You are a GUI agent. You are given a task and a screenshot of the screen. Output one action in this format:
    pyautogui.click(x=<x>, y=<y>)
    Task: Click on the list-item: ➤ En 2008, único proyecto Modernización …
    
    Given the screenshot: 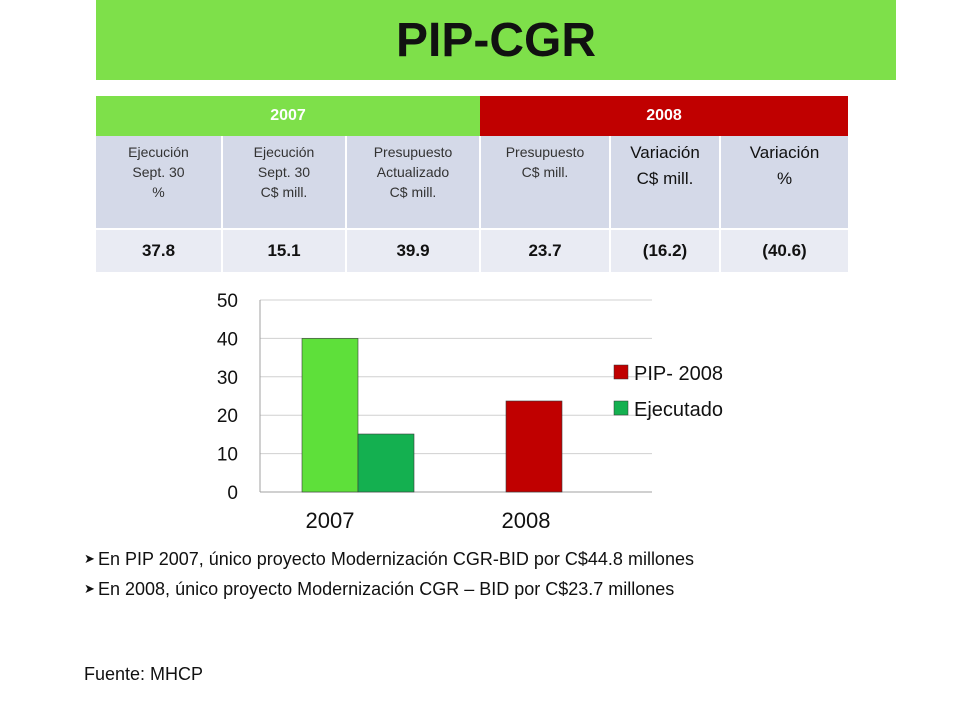 What is the action you would take?
    pyautogui.click(x=389, y=589)
    